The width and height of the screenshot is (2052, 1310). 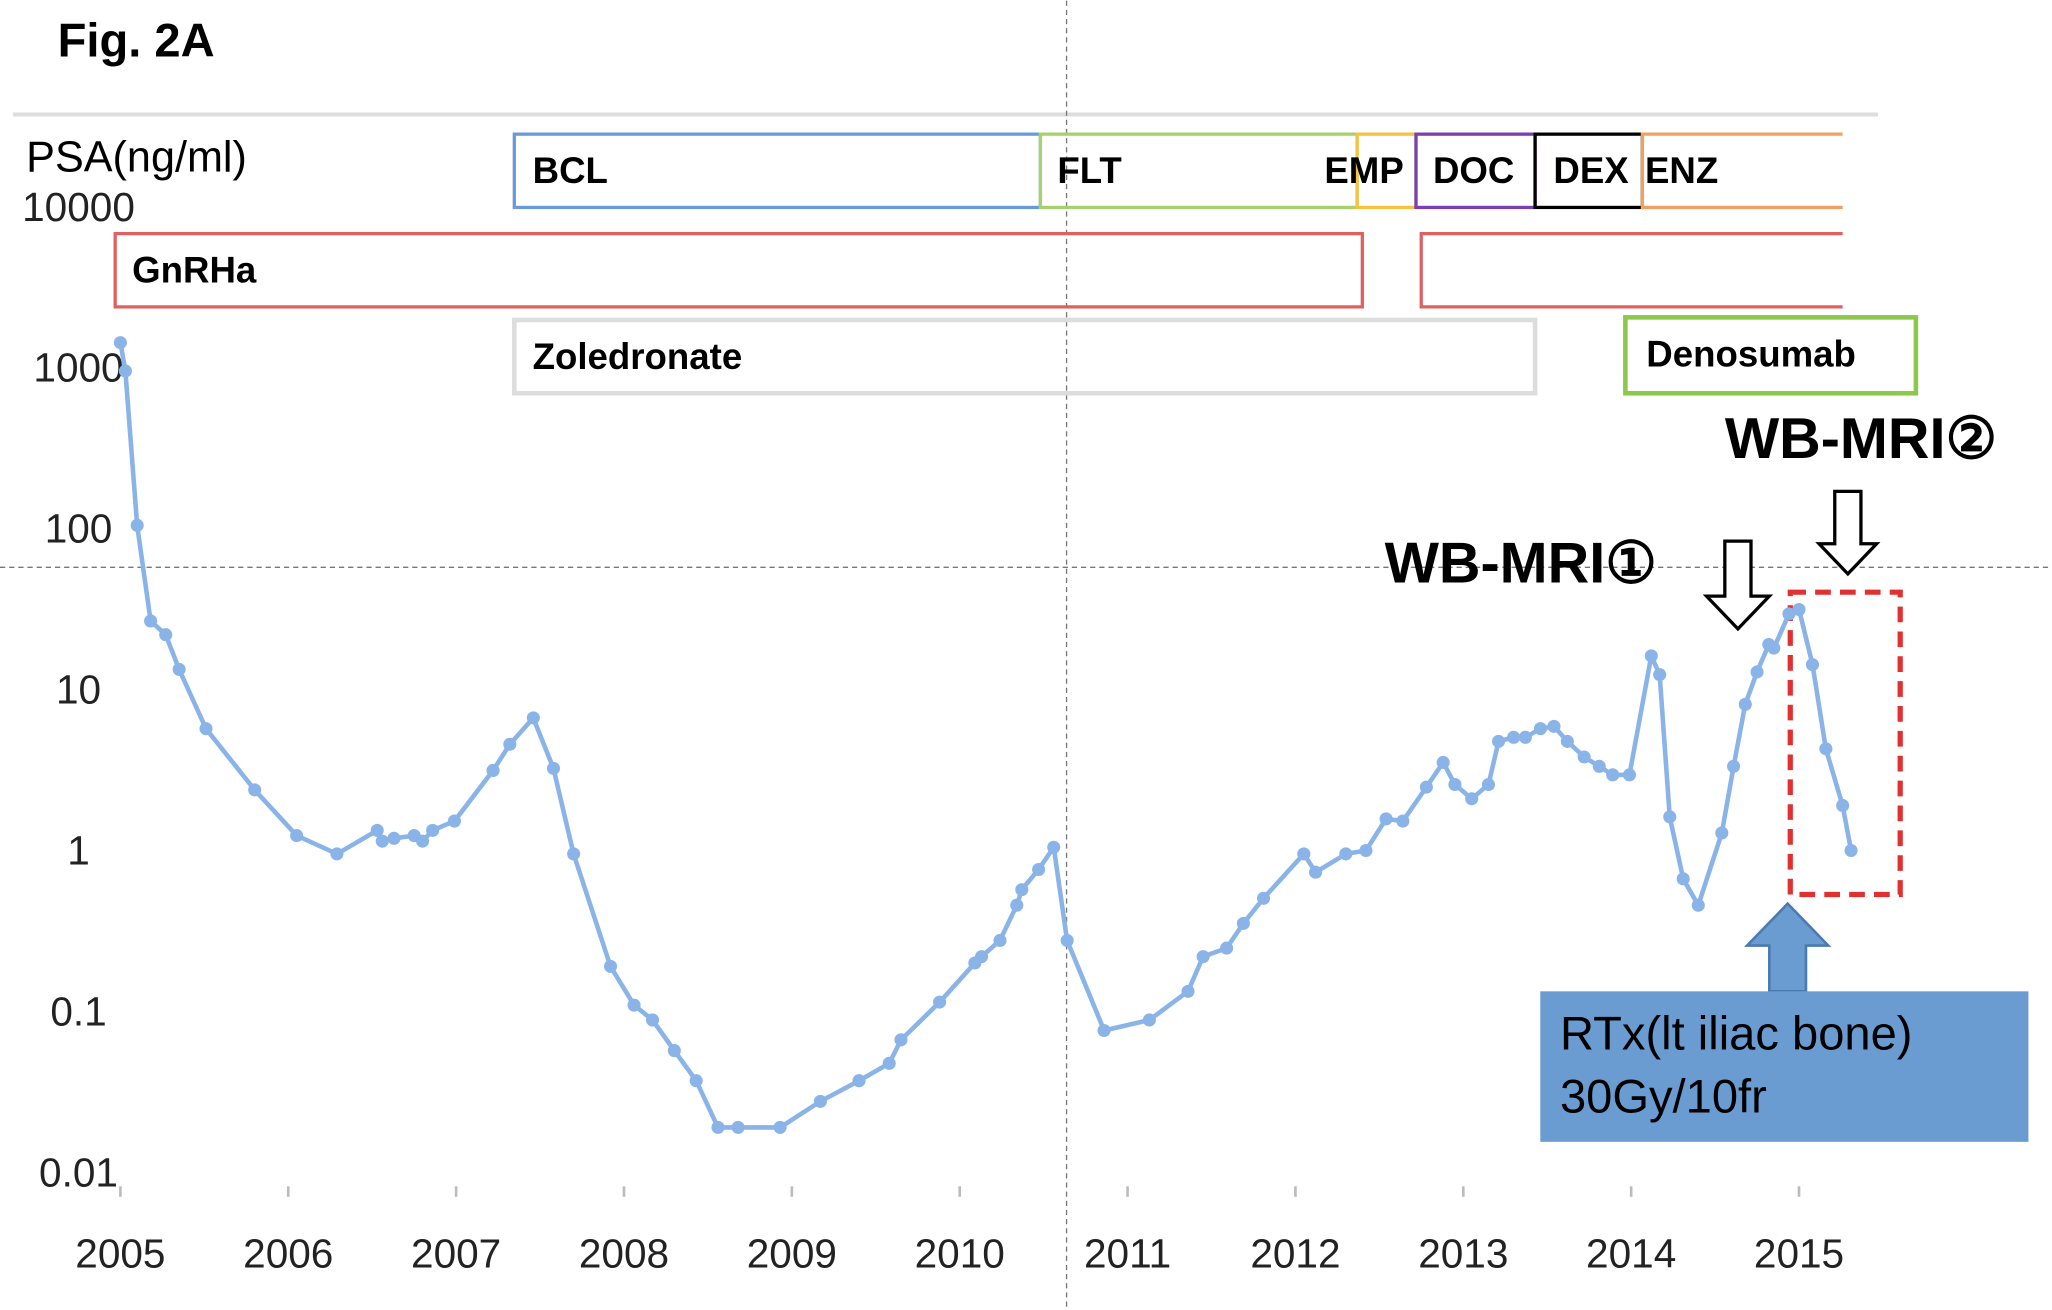 I want to click on treatment-label: EMP, so click(x=1363, y=170).